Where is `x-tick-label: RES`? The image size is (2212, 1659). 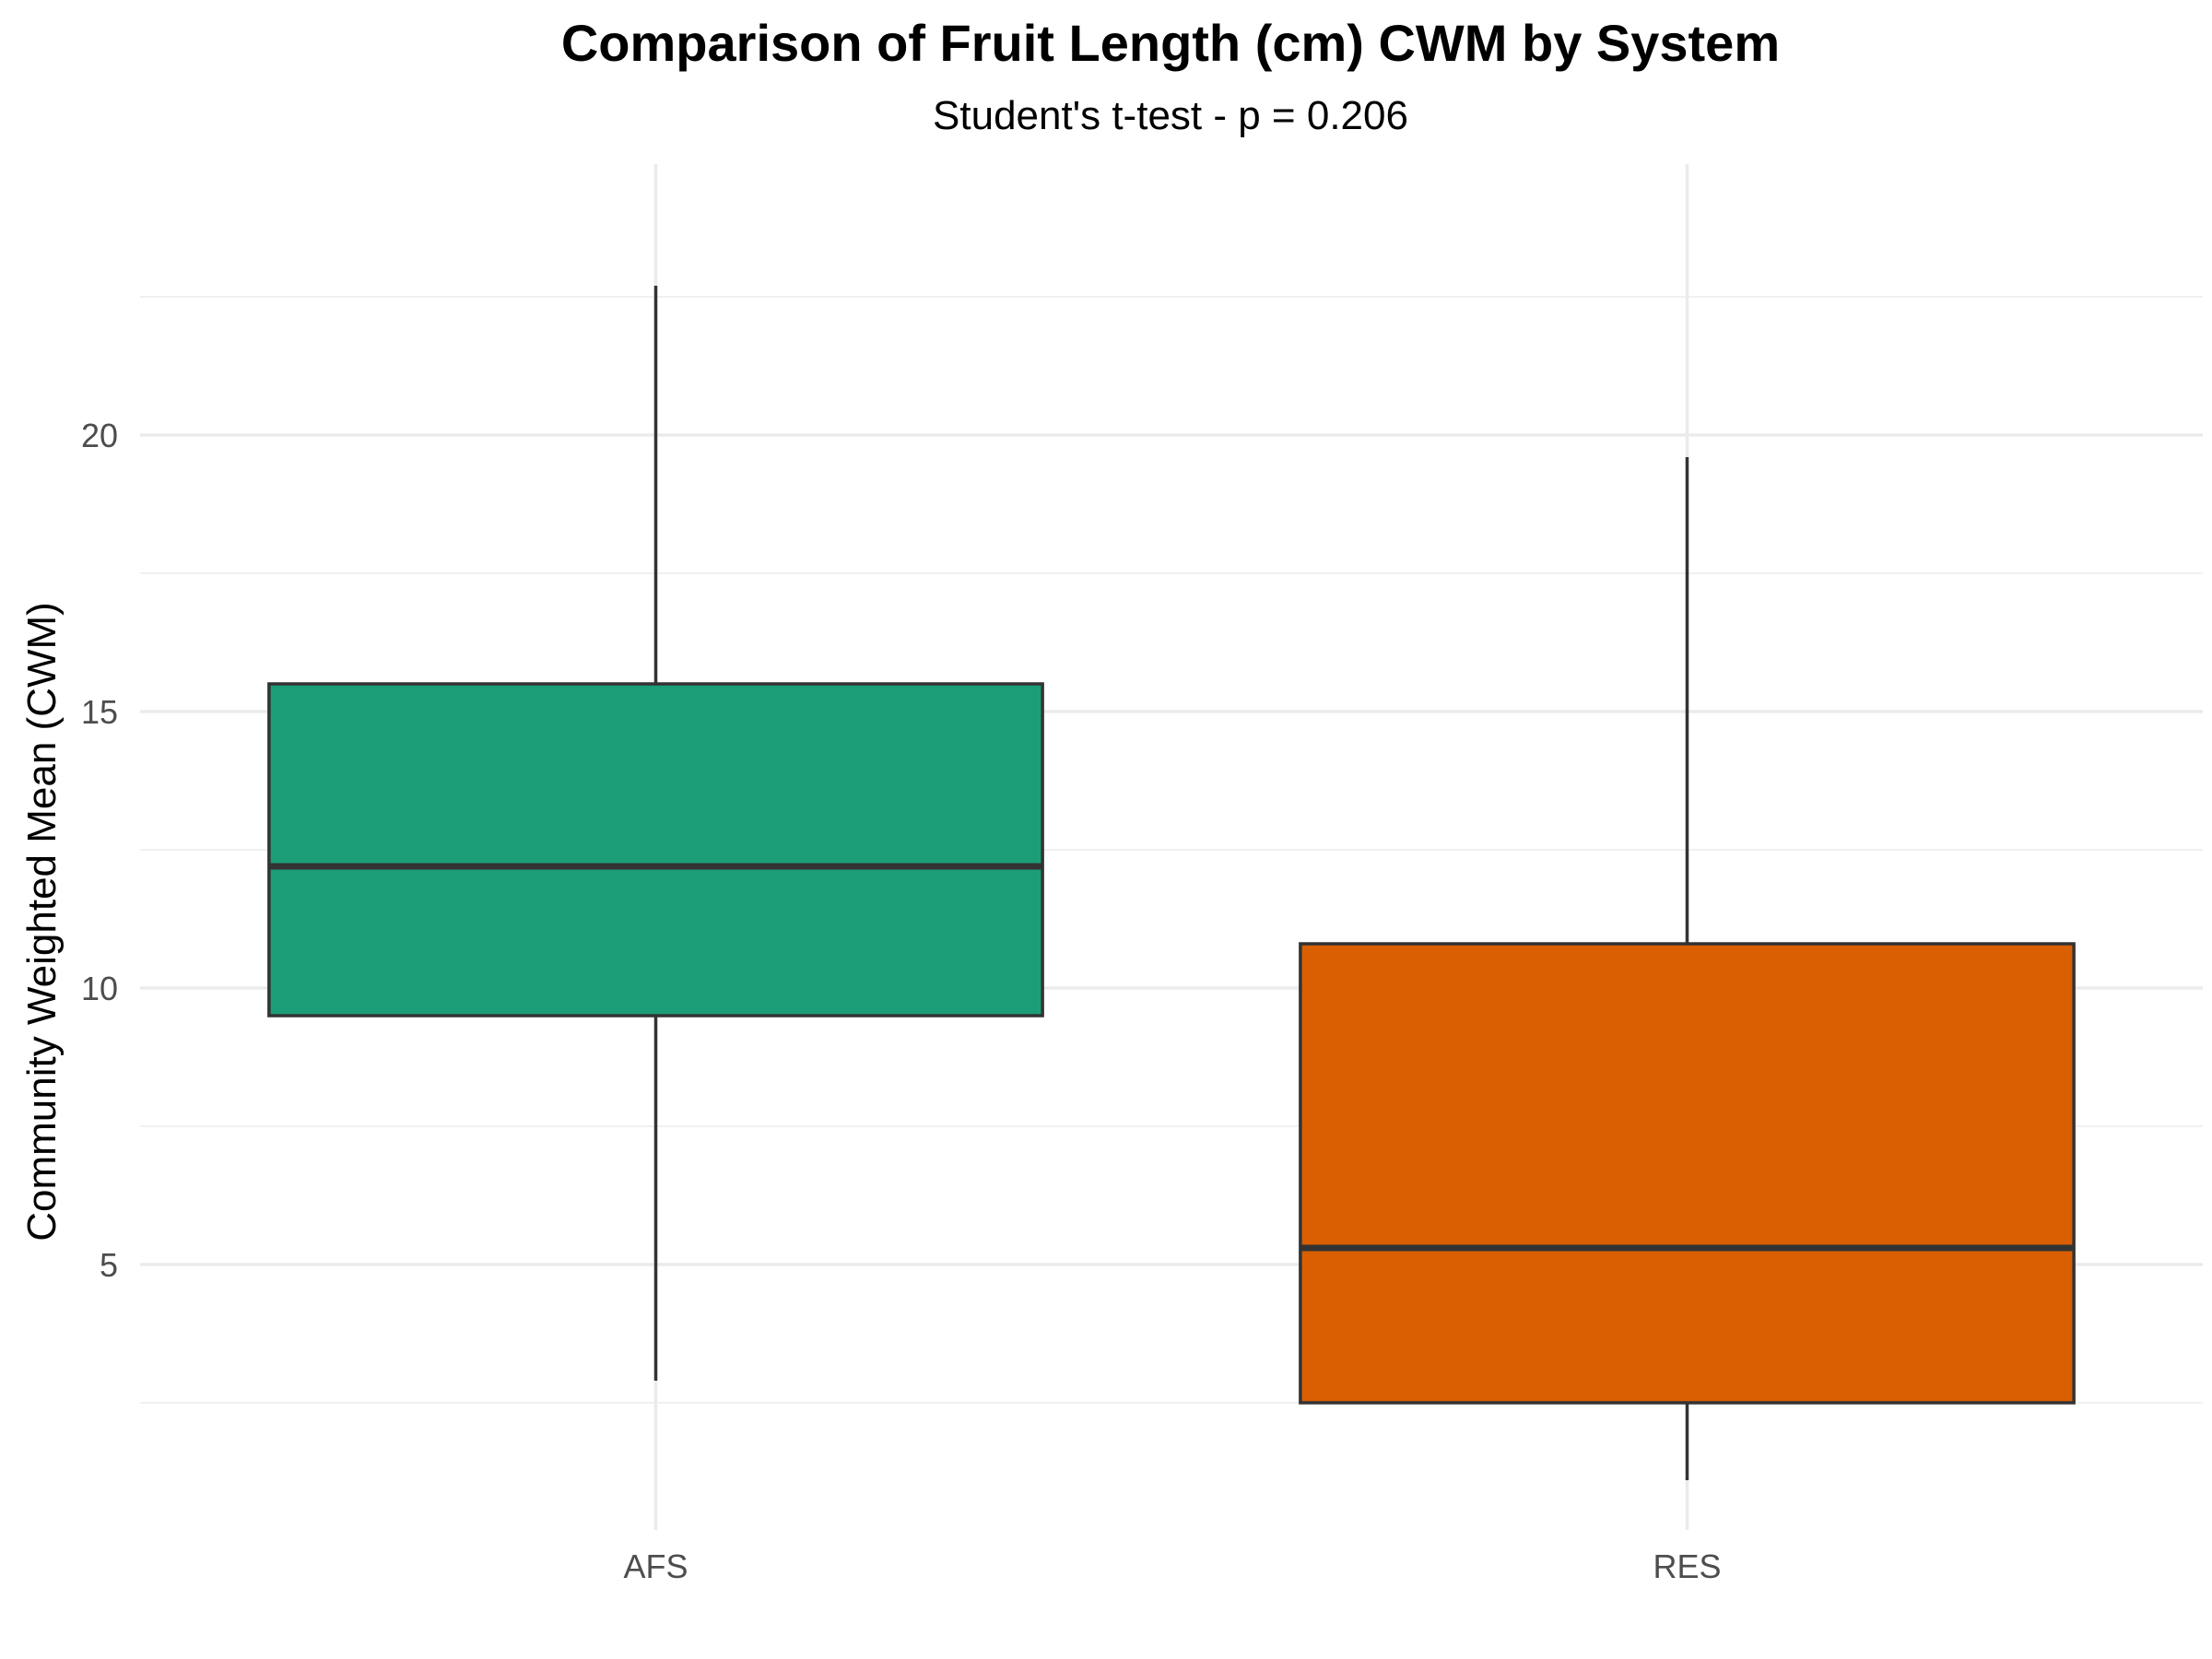 x-tick-label: RES is located at coordinates (1687, 1566).